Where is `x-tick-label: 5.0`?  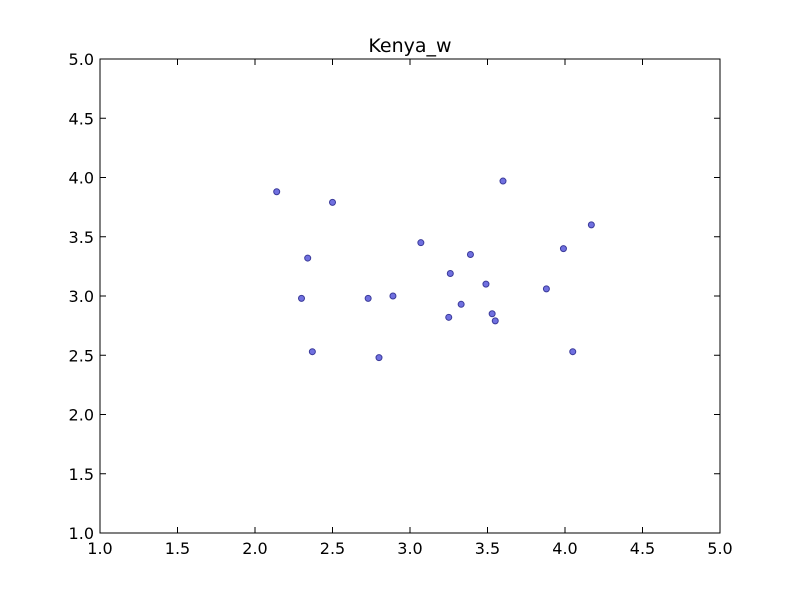 x-tick-label: 5.0 is located at coordinates (719, 548).